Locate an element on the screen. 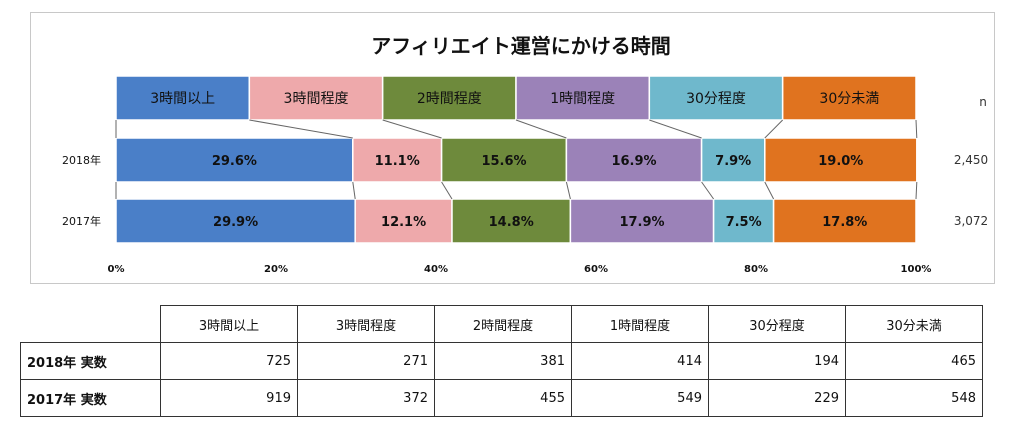  table-header-cell: 1時間程度 is located at coordinates (640, 324).